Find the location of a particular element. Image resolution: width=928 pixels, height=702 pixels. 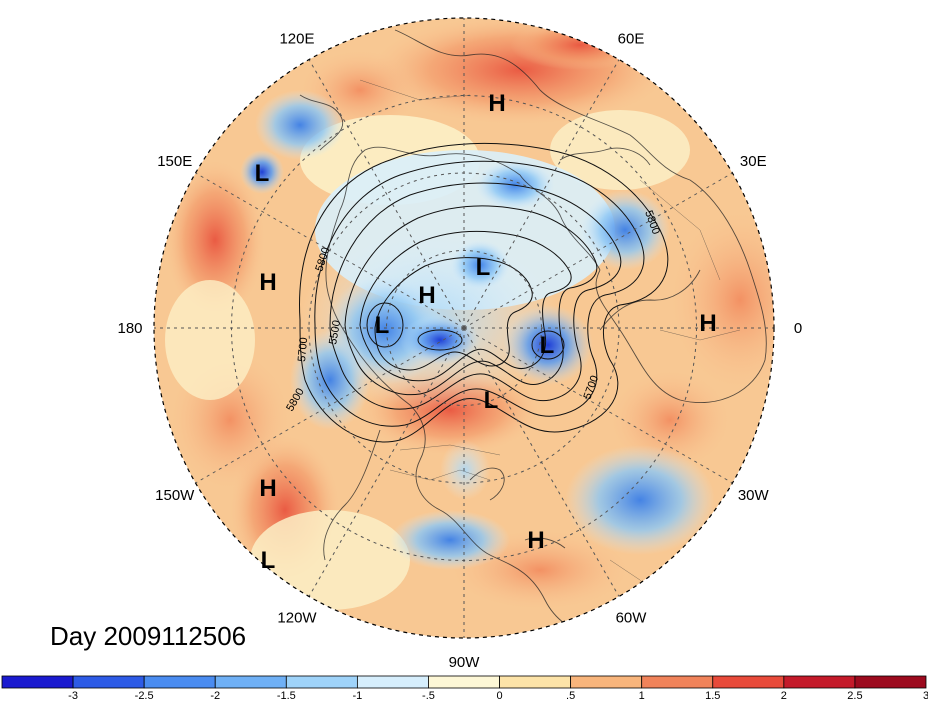

date-title: Day 2009112506 is located at coordinates (148, 636).